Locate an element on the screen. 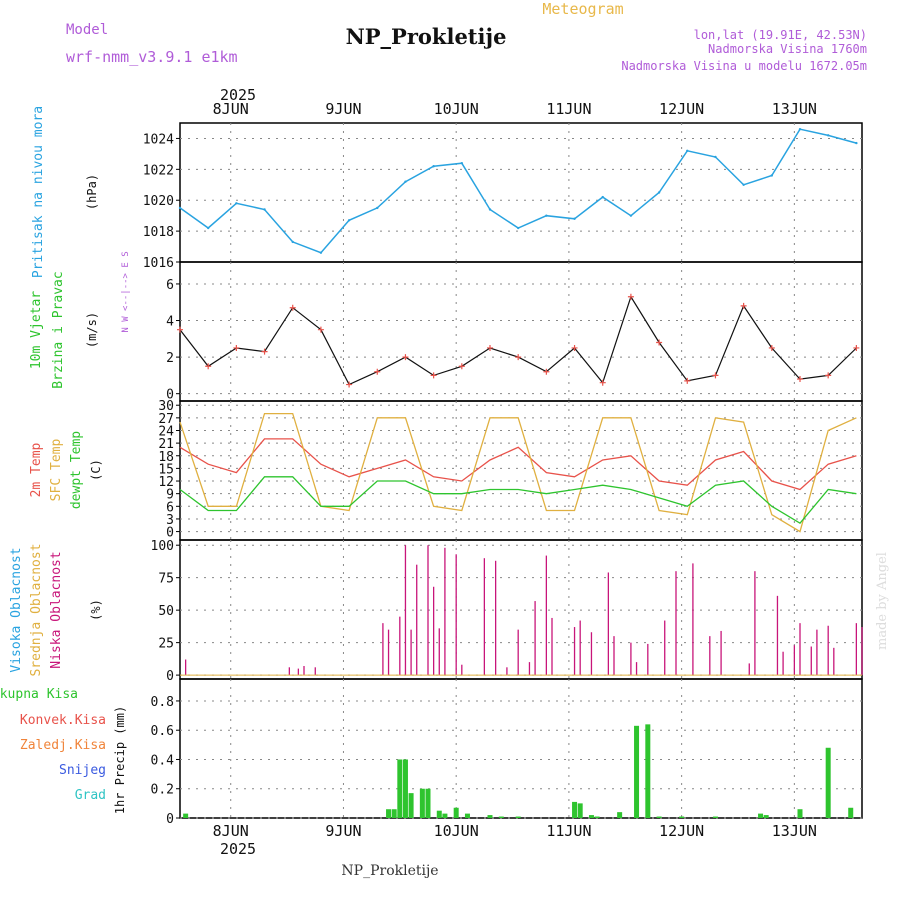  y-tick-label: 9 is located at coordinates (170, 495).